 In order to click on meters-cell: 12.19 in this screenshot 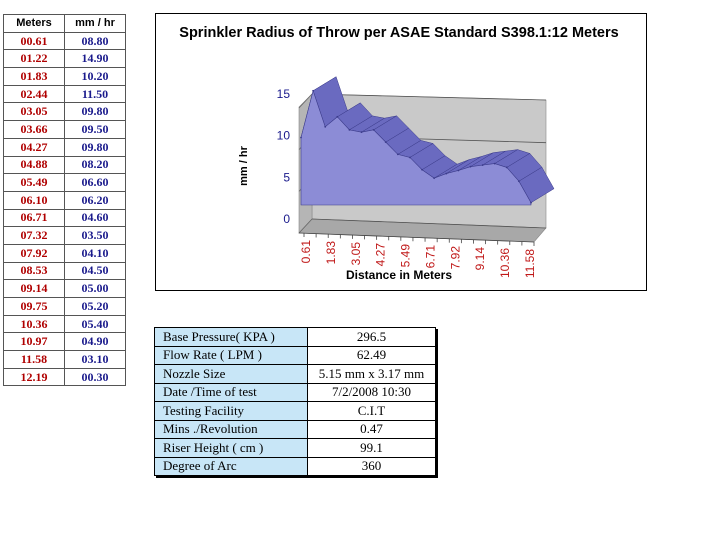, I will do `click(34, 377)`.